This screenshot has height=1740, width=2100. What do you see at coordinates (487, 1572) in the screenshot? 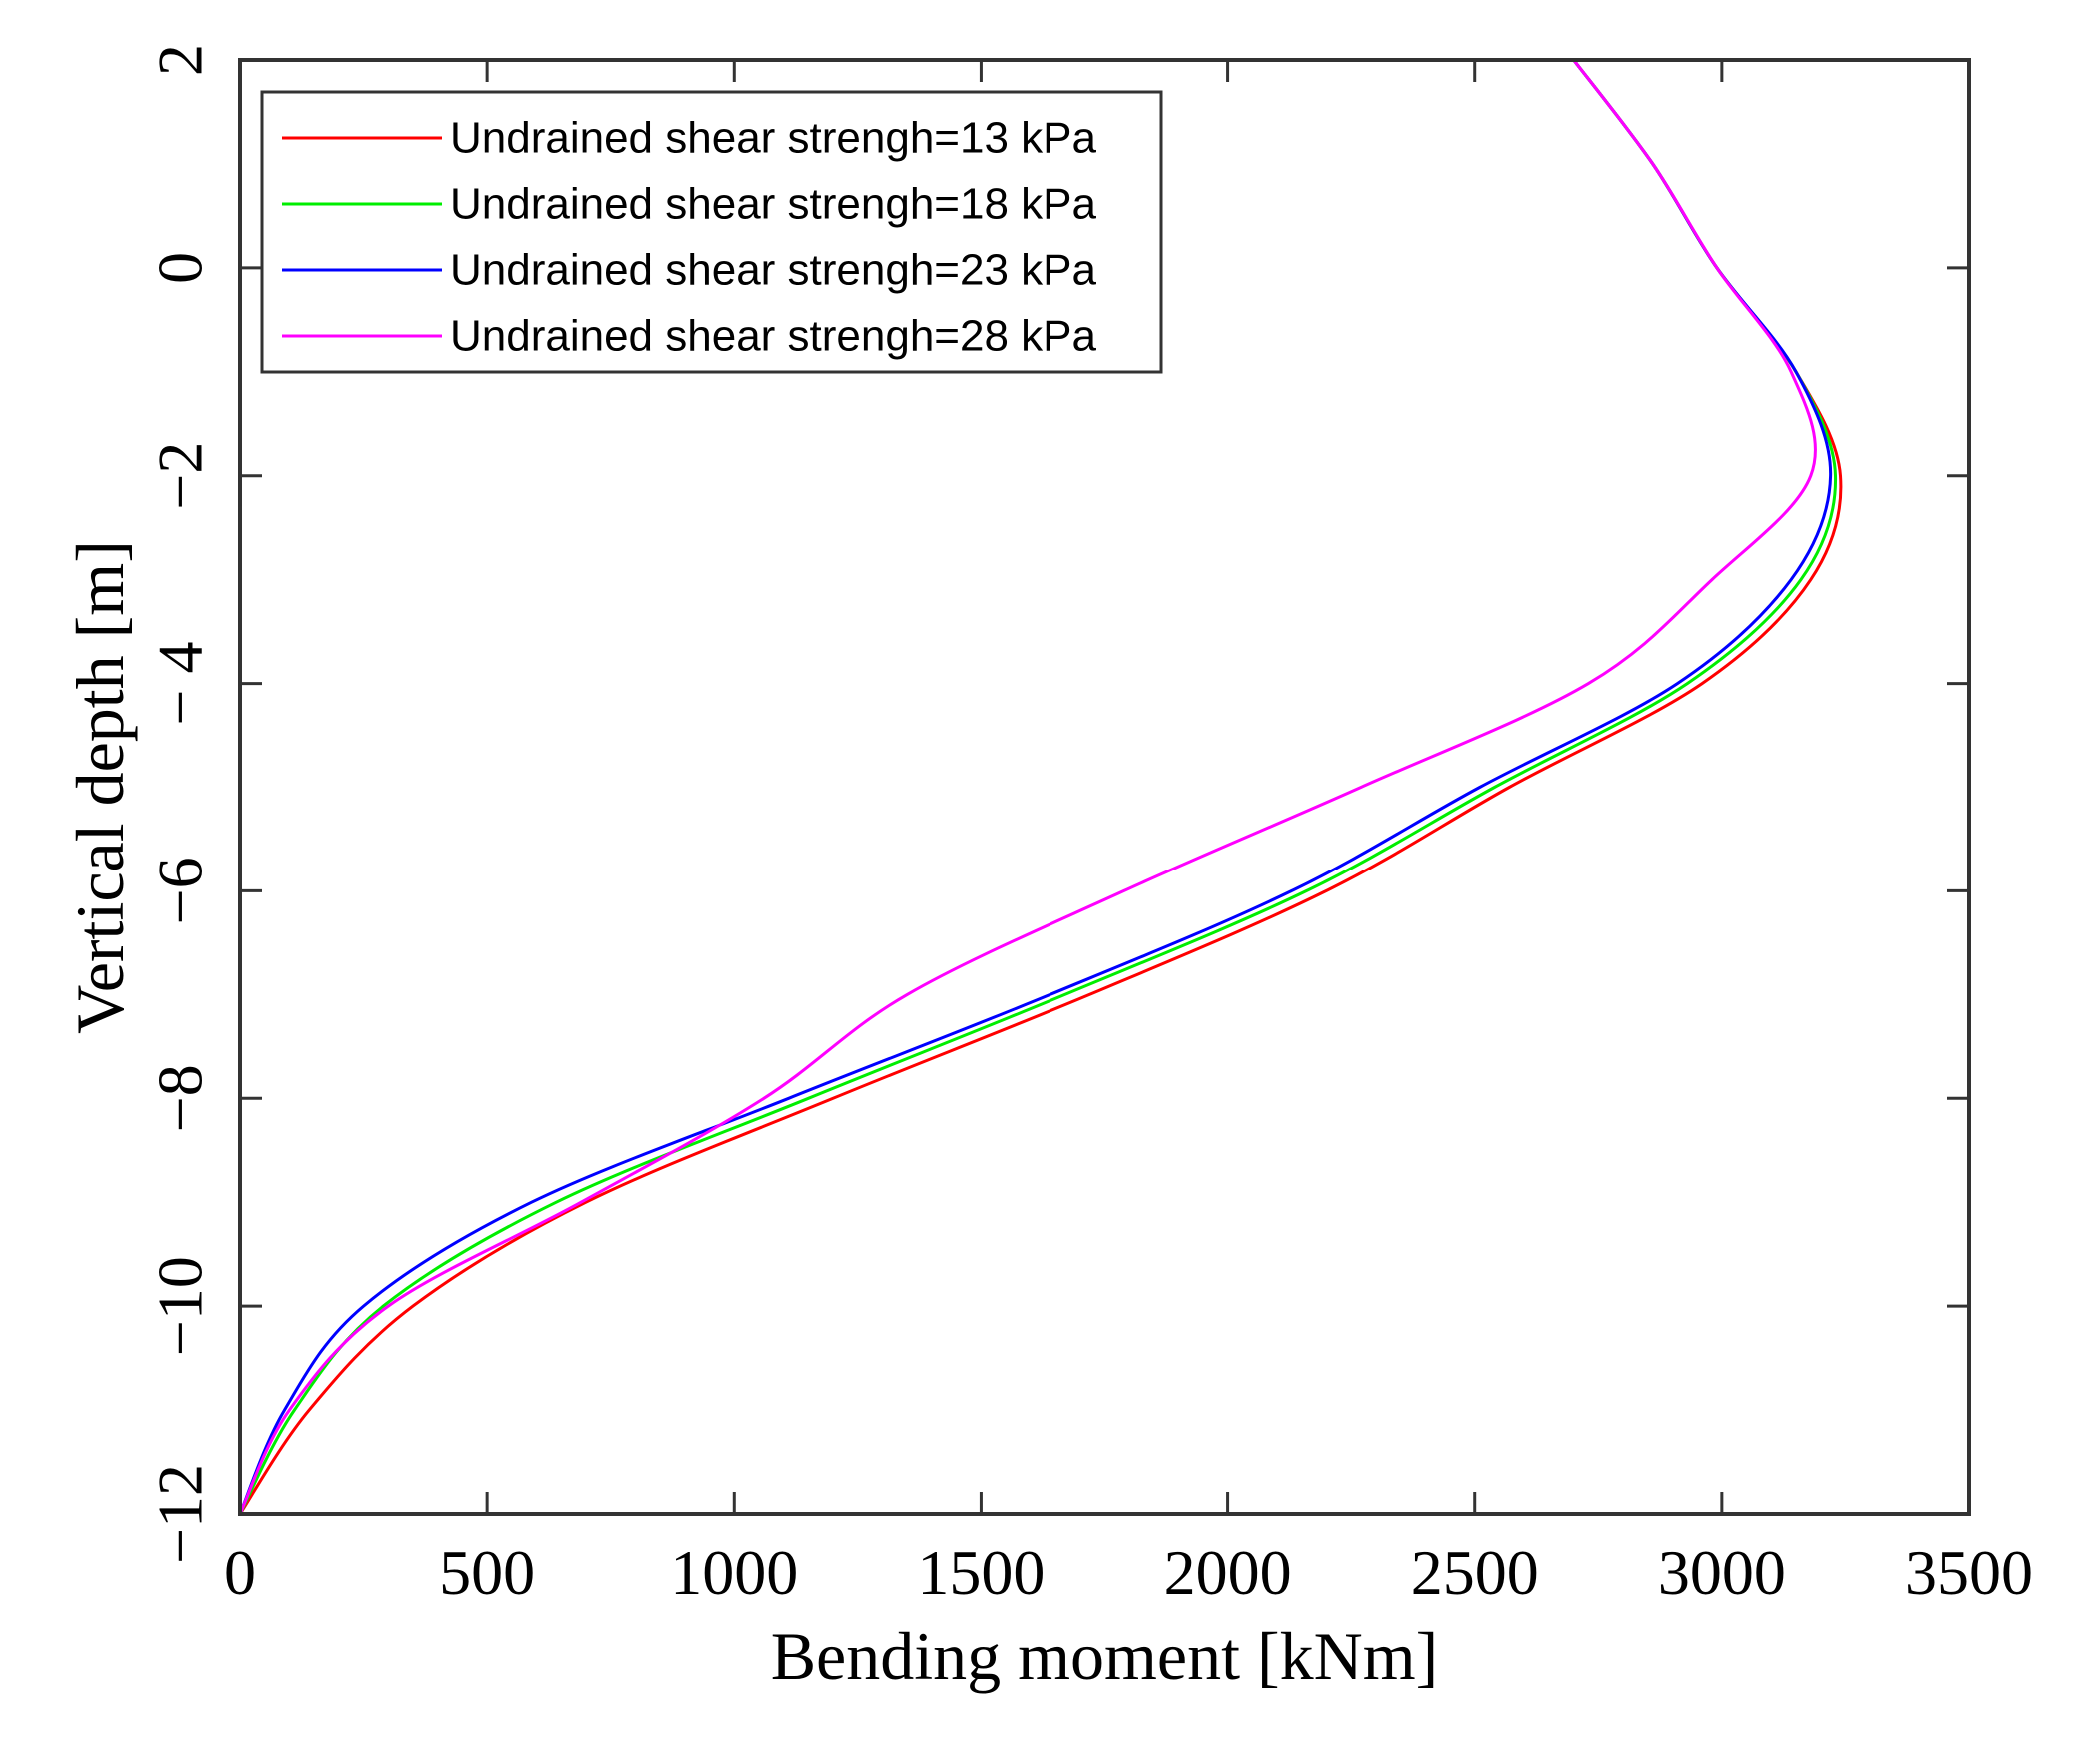
I see `x-tick-label: 500` at bounding box center [487, 1572].